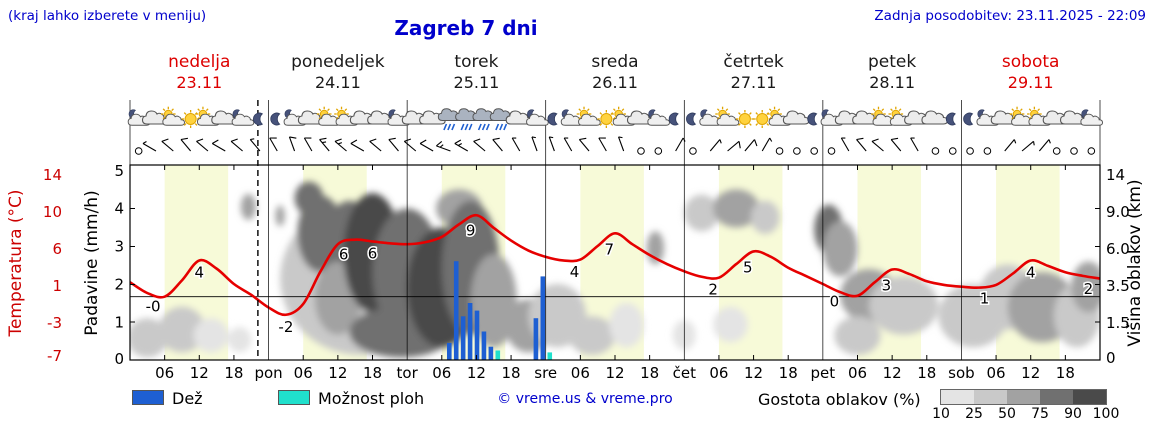 The image size is (1152, 443). I want to click on x-axis-tick-label: tor, so click(407, 373).